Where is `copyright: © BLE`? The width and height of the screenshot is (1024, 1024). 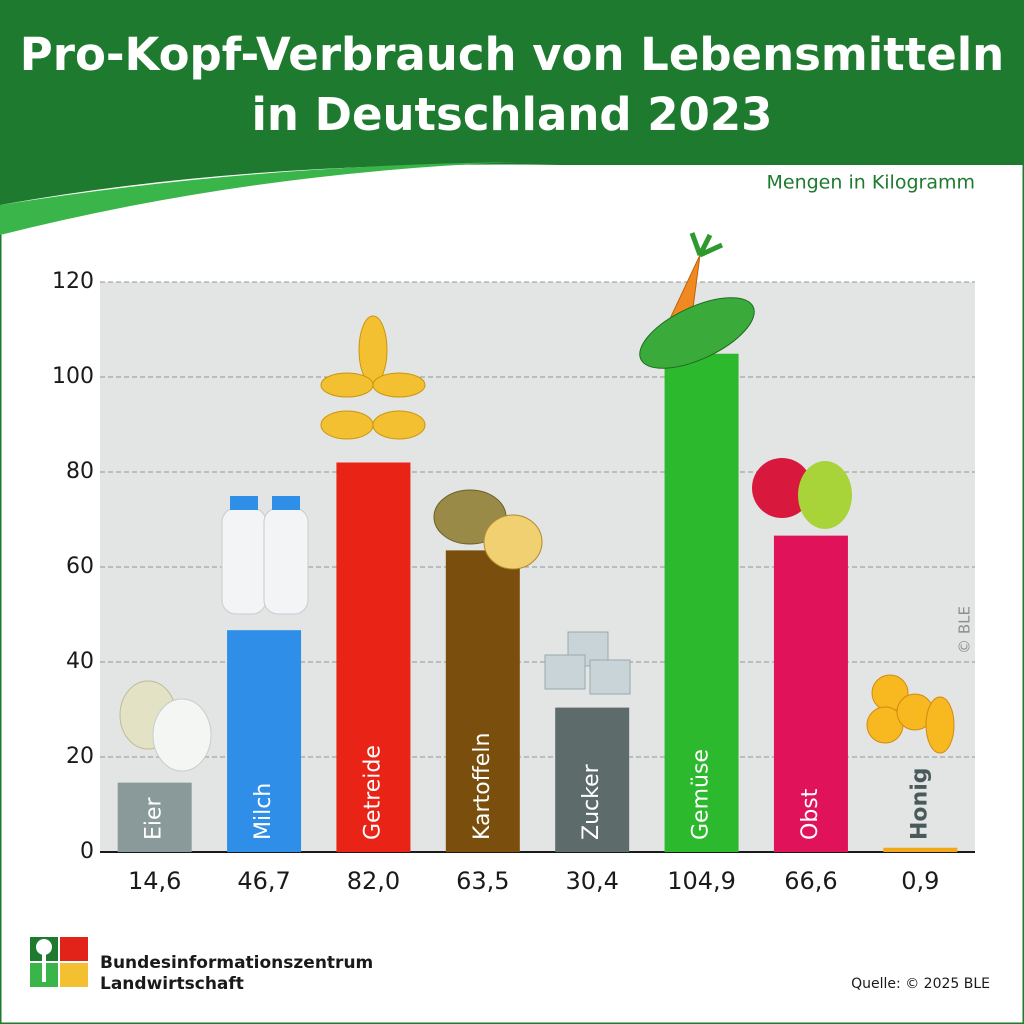
copyright: © BLE is located at coordinates (965, 630).